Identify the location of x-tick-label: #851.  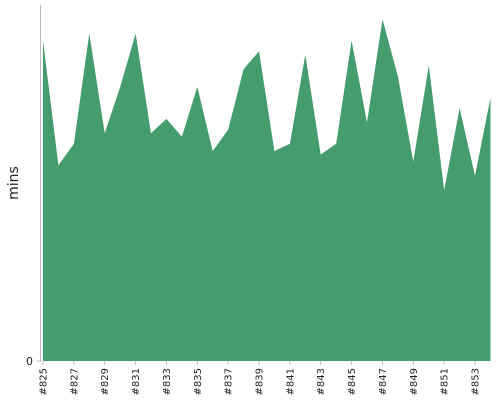
(445, 381).